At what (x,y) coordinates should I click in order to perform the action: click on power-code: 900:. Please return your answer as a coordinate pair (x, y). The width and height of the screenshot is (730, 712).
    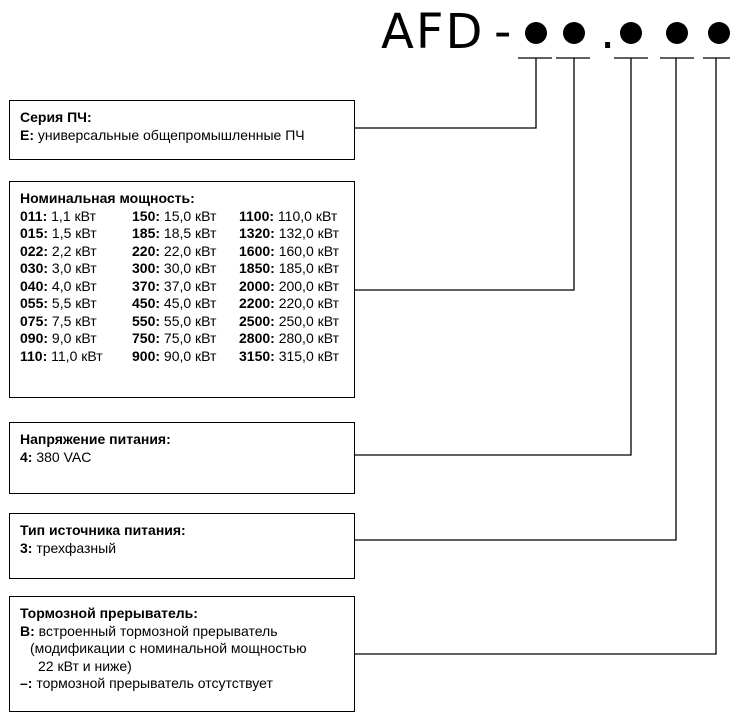
    Looking at the image, I should click on (146, 355).